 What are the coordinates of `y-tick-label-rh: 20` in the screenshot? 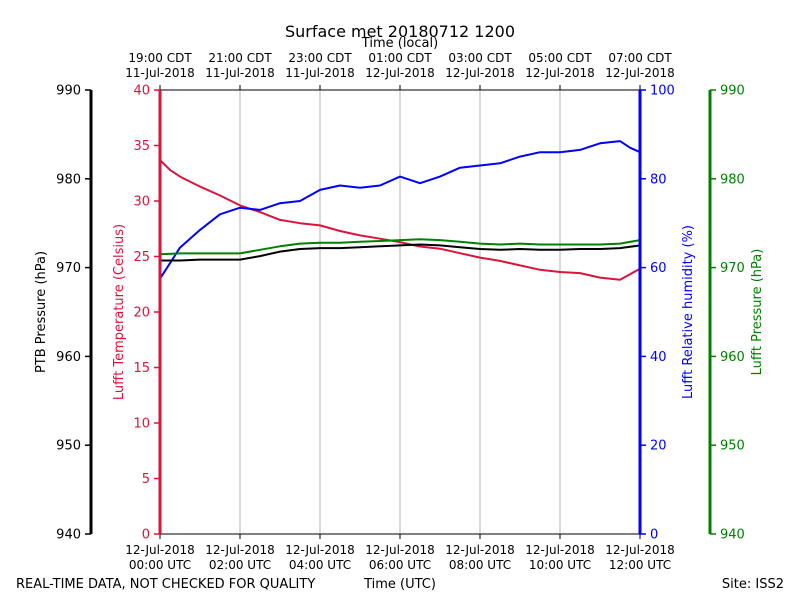 It's located at (658, 446).